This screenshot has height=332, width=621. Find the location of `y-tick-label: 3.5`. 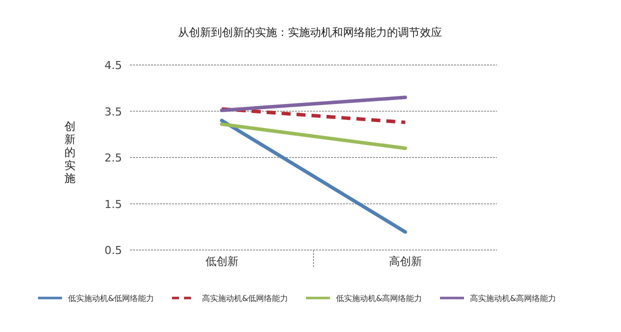

y-tick-label: 3.5 is located at coordinates (113, 111).